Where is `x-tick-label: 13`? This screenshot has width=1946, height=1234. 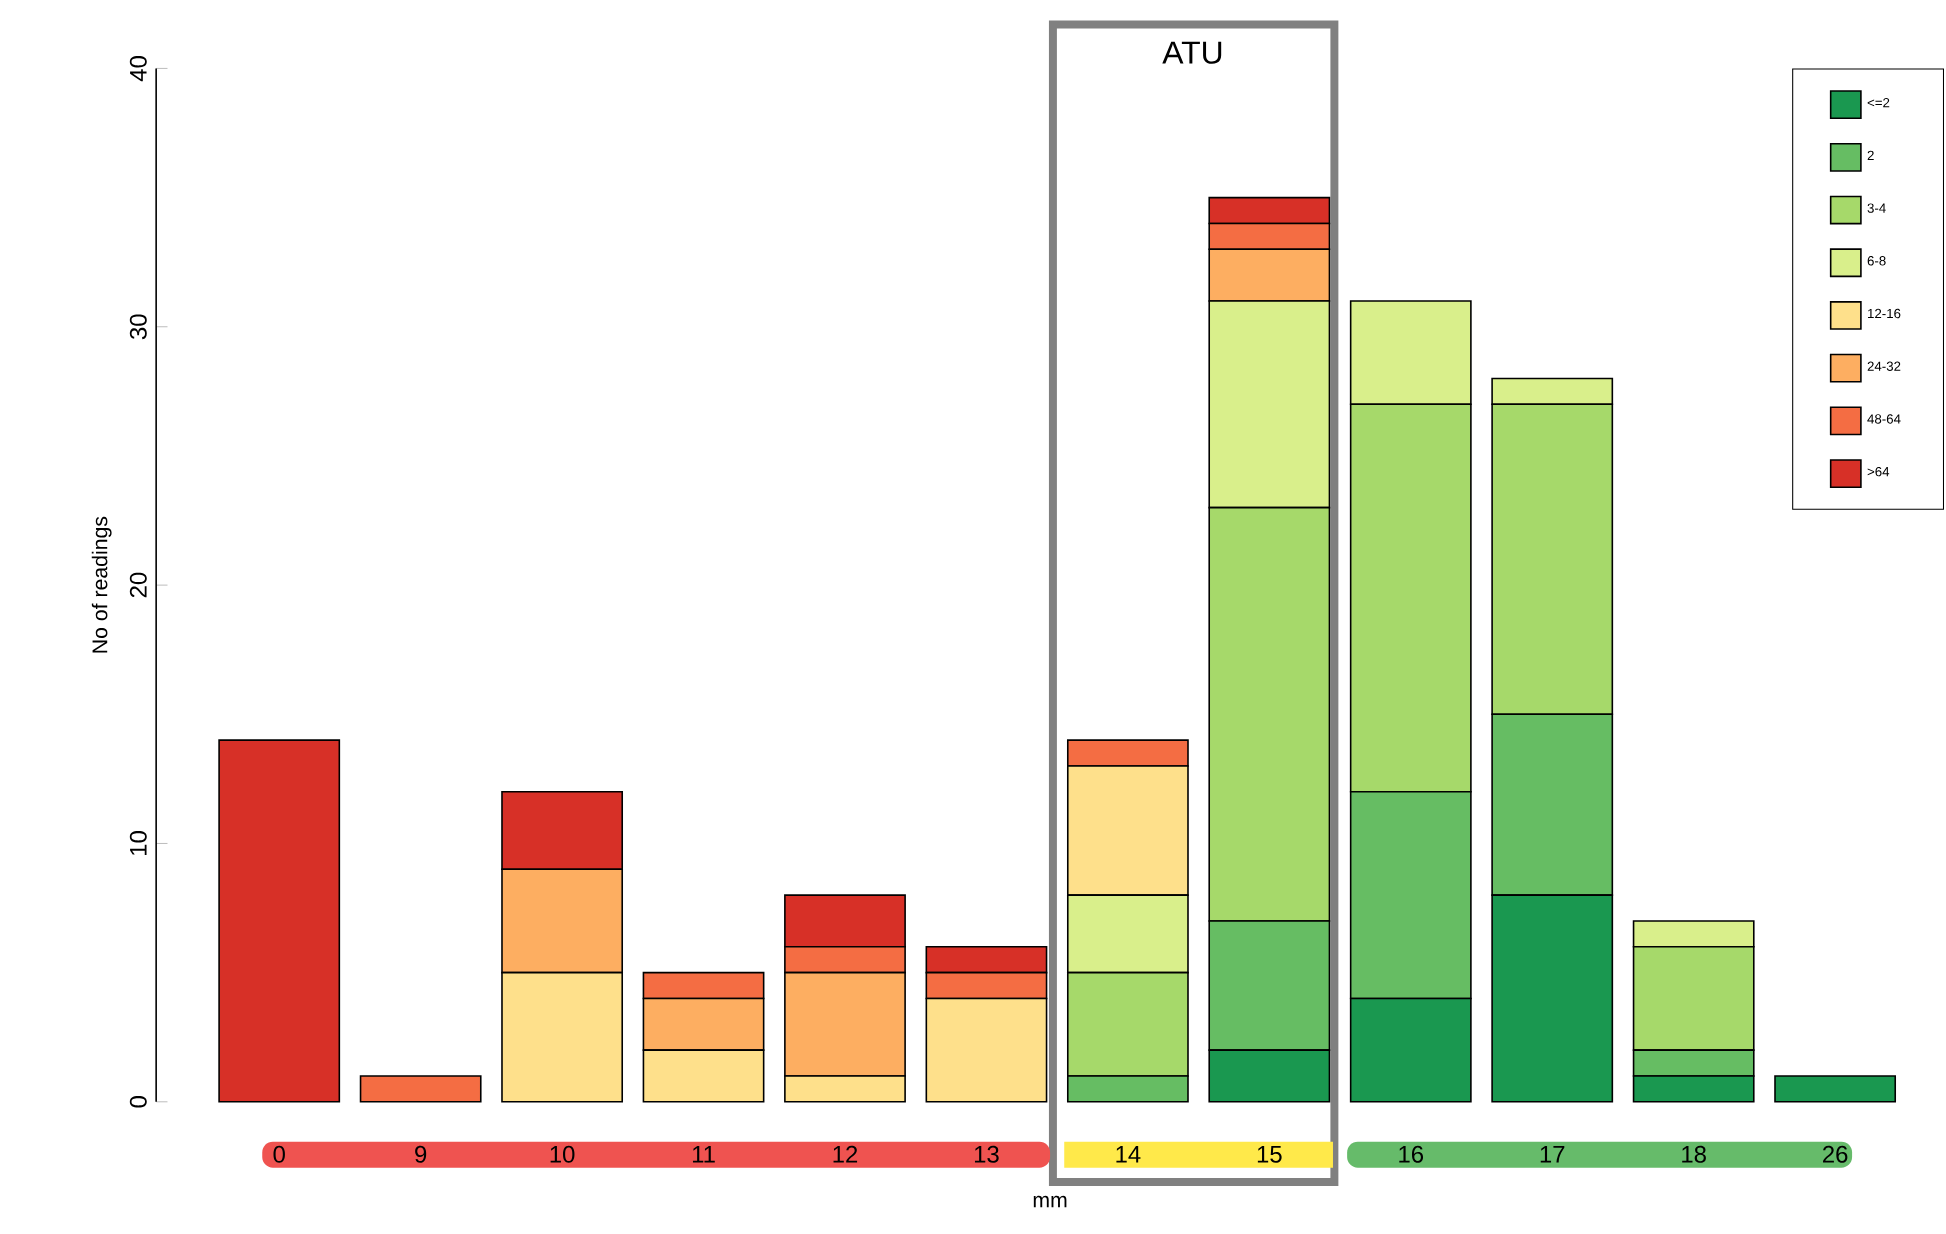
x-tick-label: 13 is located at coordinates (986, 1155).